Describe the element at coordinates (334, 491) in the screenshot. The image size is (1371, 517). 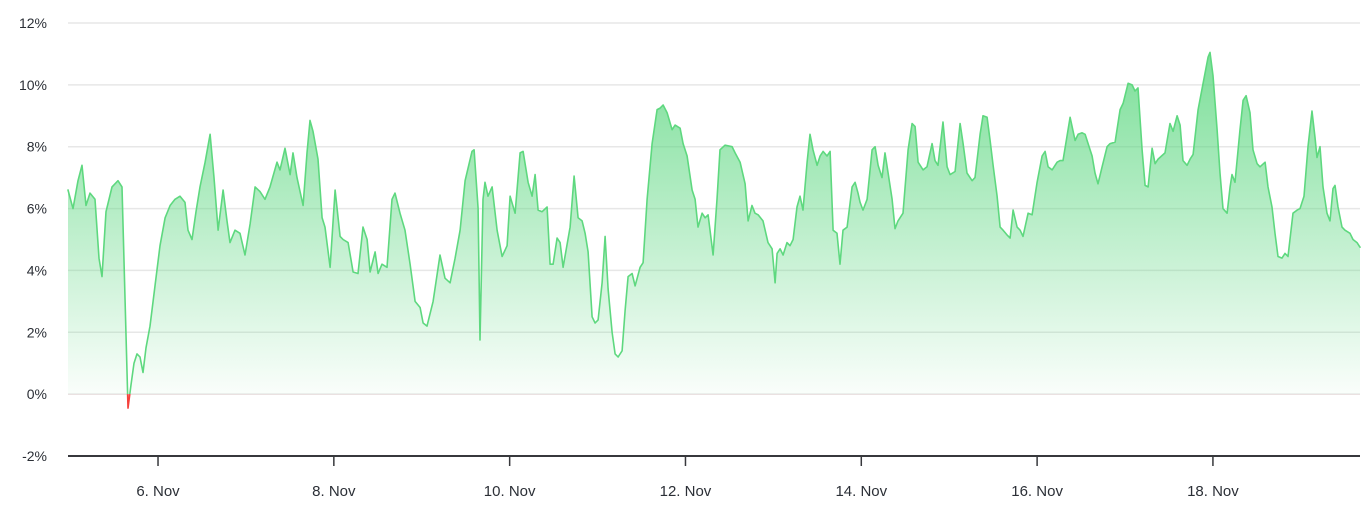
I see `x-axis-label: 8. Nov` at that location.